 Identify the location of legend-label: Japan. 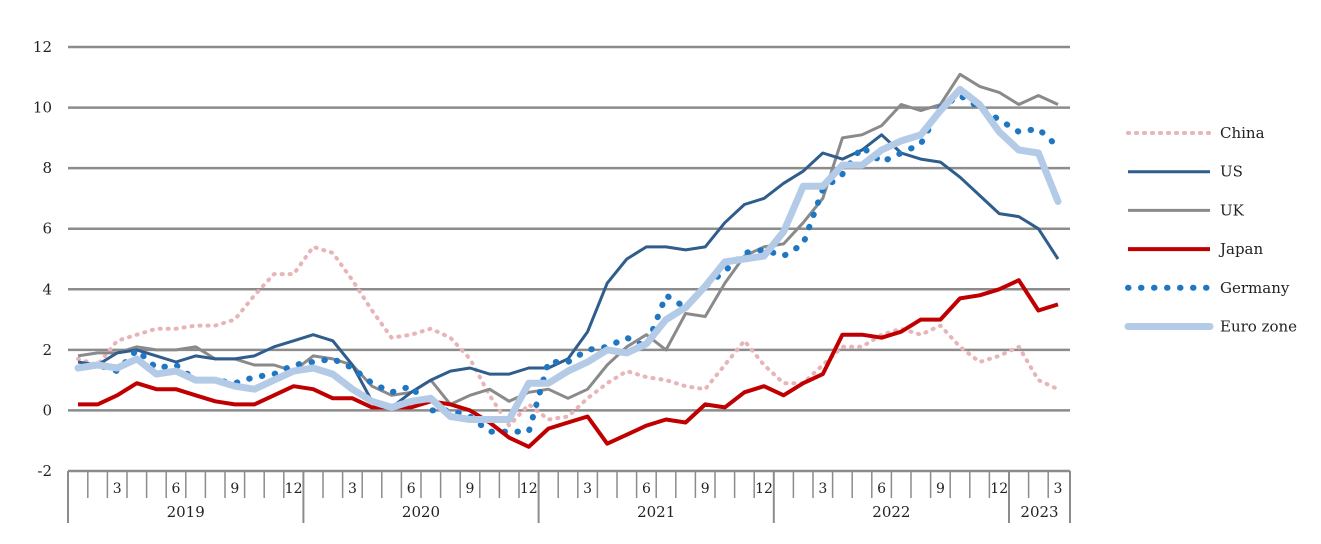
(1241, 249).